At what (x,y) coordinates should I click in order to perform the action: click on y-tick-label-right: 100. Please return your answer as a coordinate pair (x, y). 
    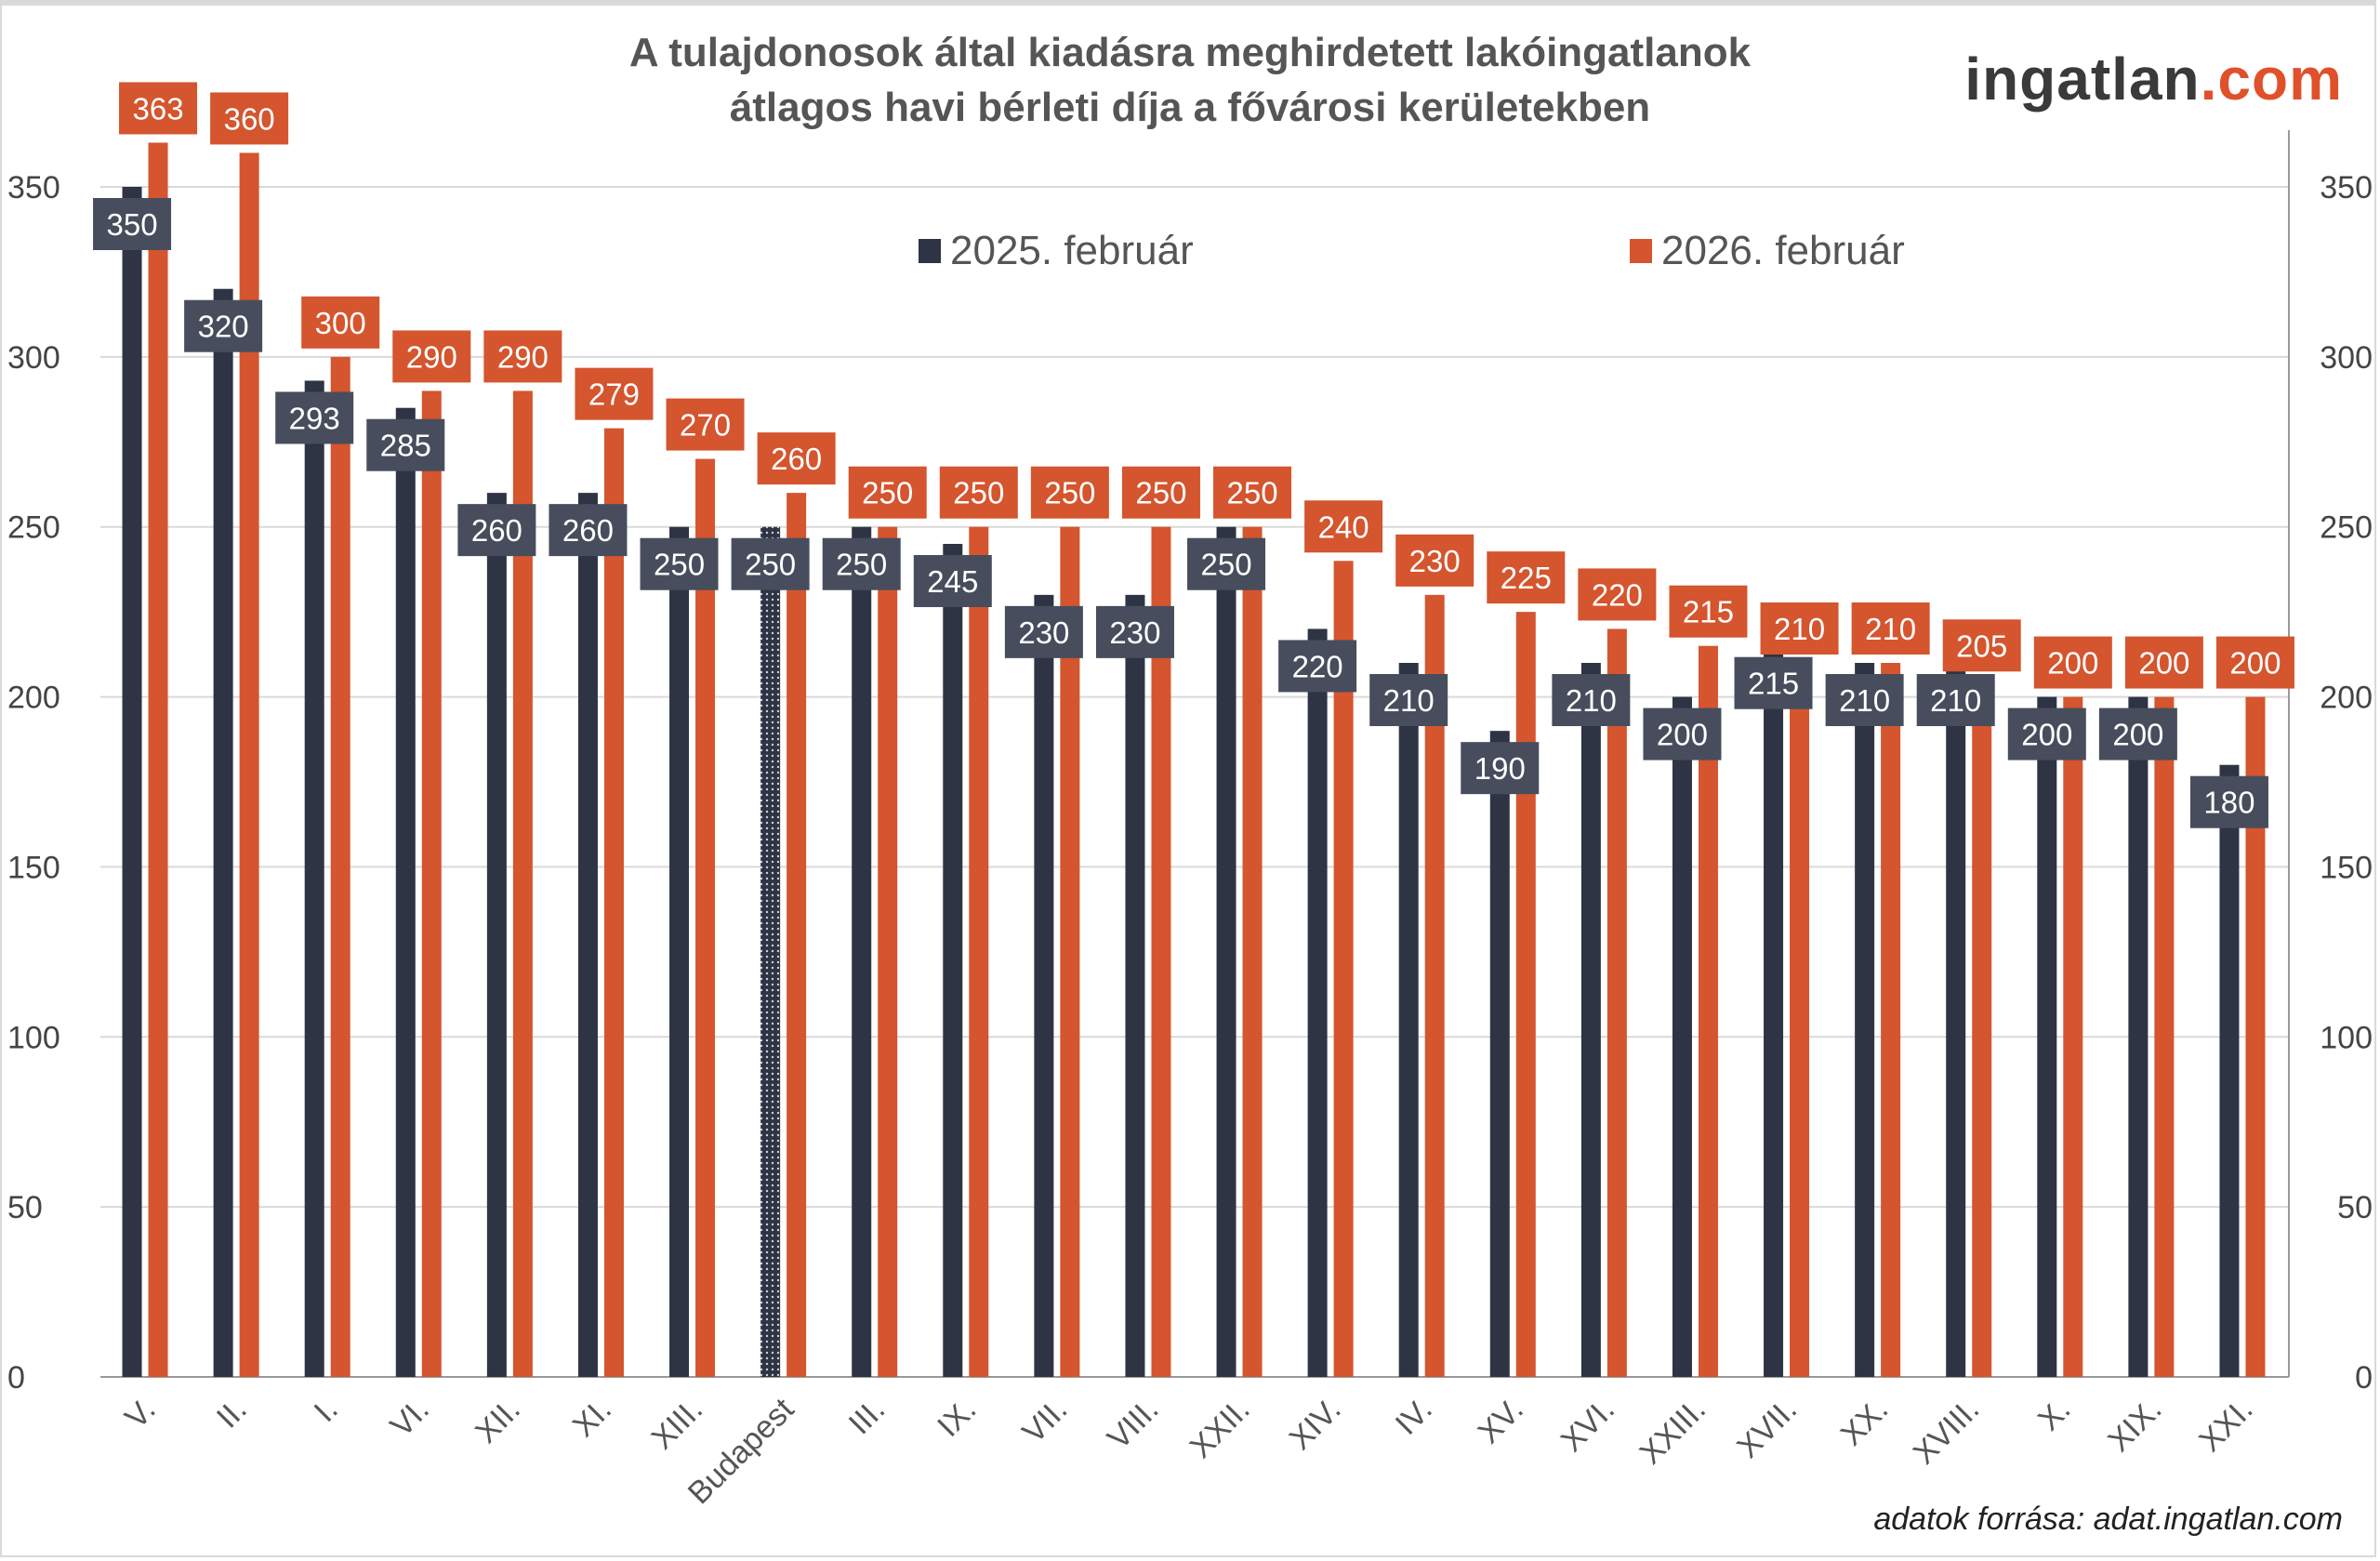
    Looking at the image, I should click on (2346, 1037).